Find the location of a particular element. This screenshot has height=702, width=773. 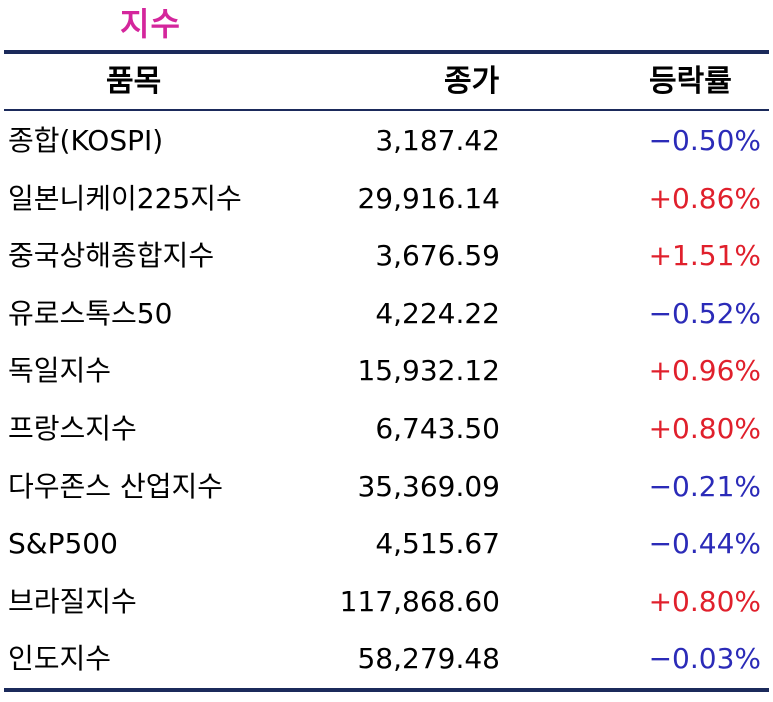

row-close: 58,279.48 is located at coordinates (428, 659).